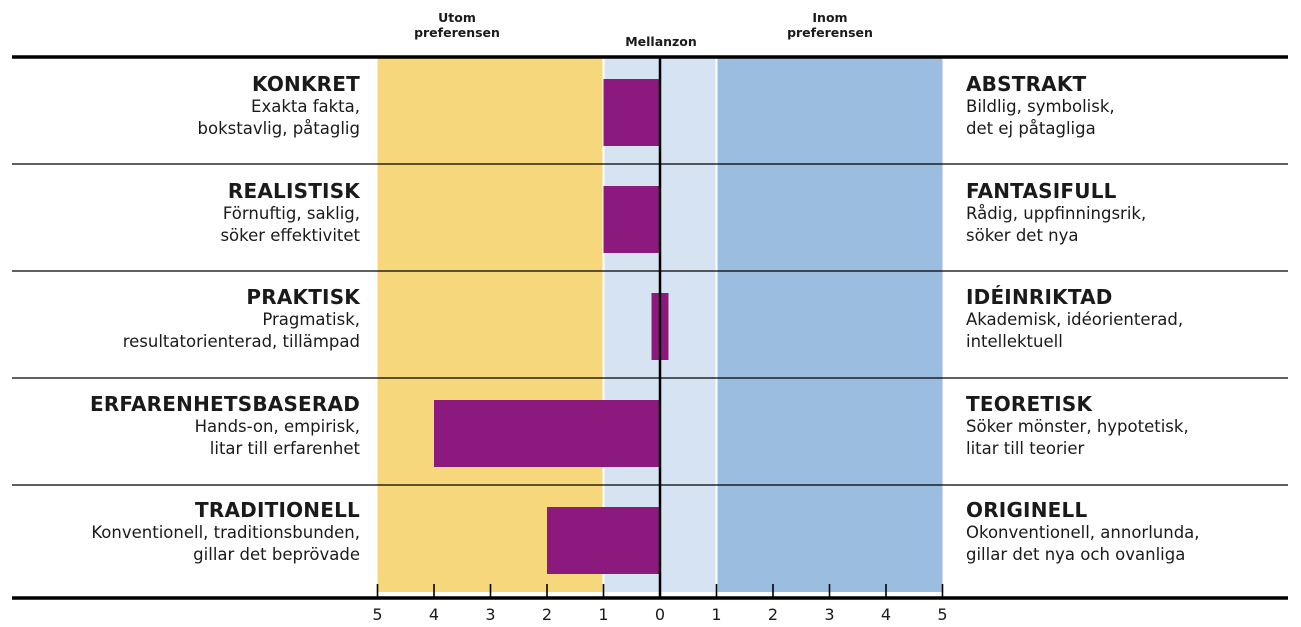 Image resolution: width=1301 pixels, height=627 pixels. I want to click on row-2-left-desc-line-2: resultatorienterad, tillämpad, so click(241, 341).